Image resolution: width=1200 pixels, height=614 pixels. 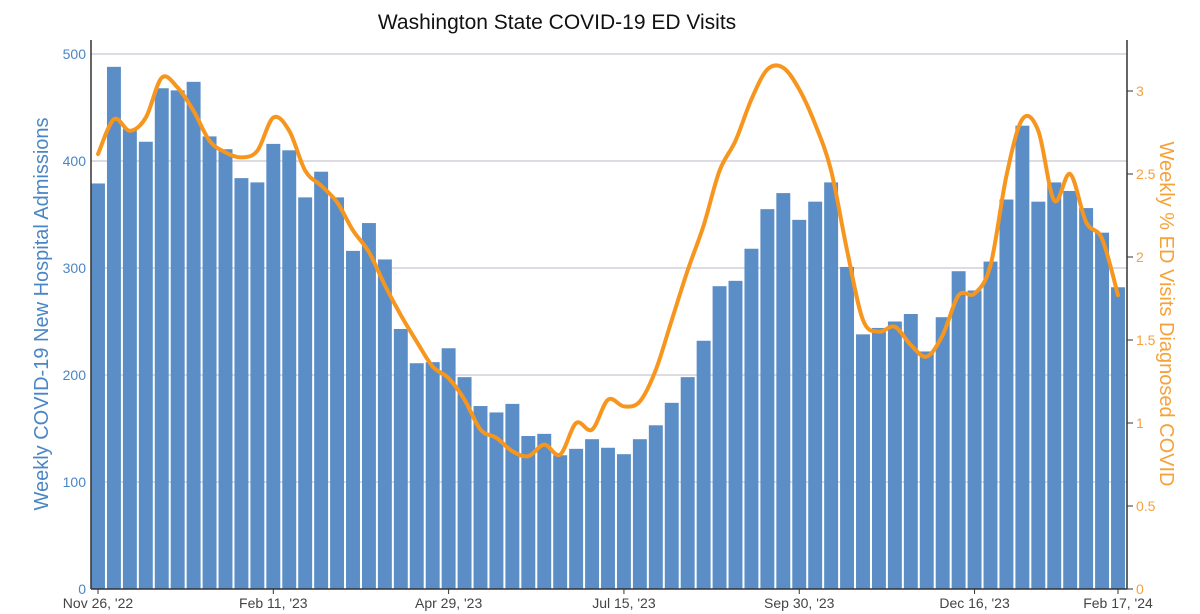 What do you see at coordinates (799, 603) in the screenshot?
I see `x-tick-label: Sep 30, '23` at bounding box center [799, 603].